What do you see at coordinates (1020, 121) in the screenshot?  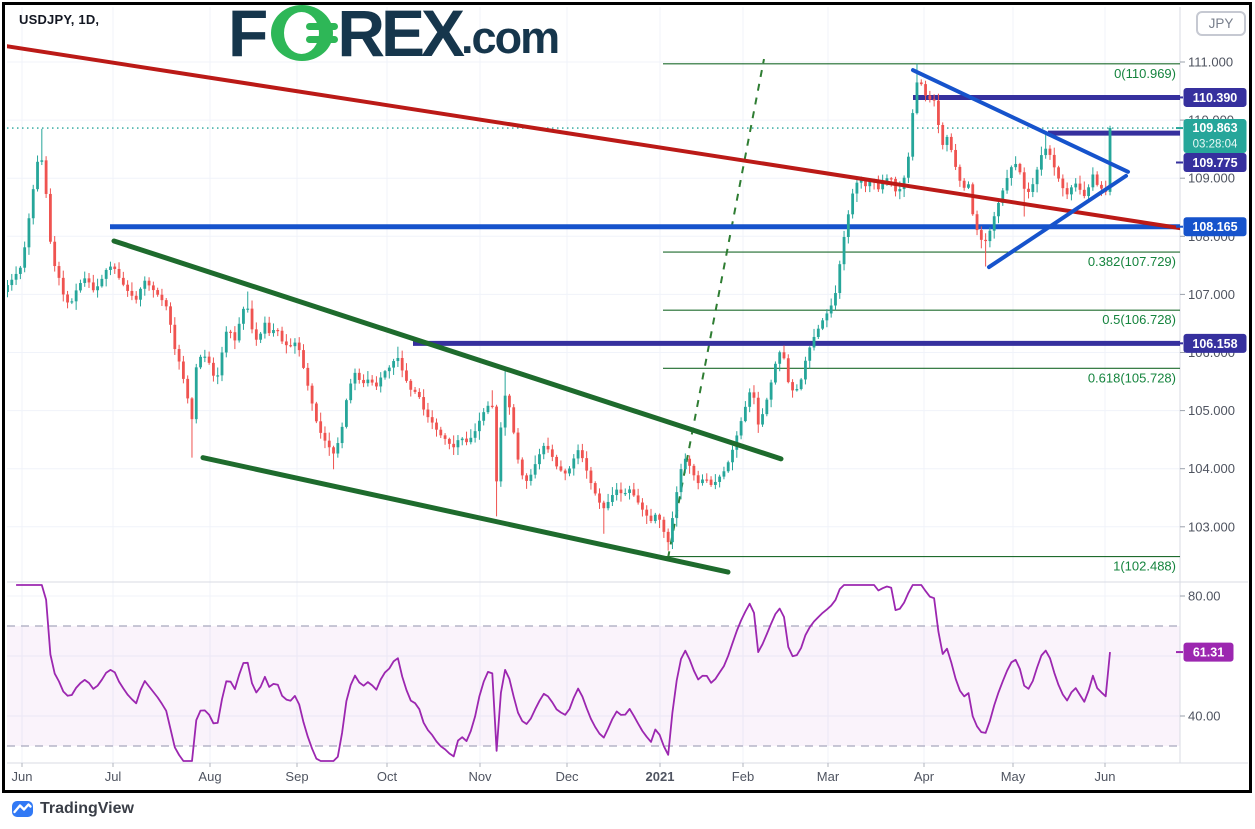 I see `triangle-upper-line` at bounding box center [1020, 121].